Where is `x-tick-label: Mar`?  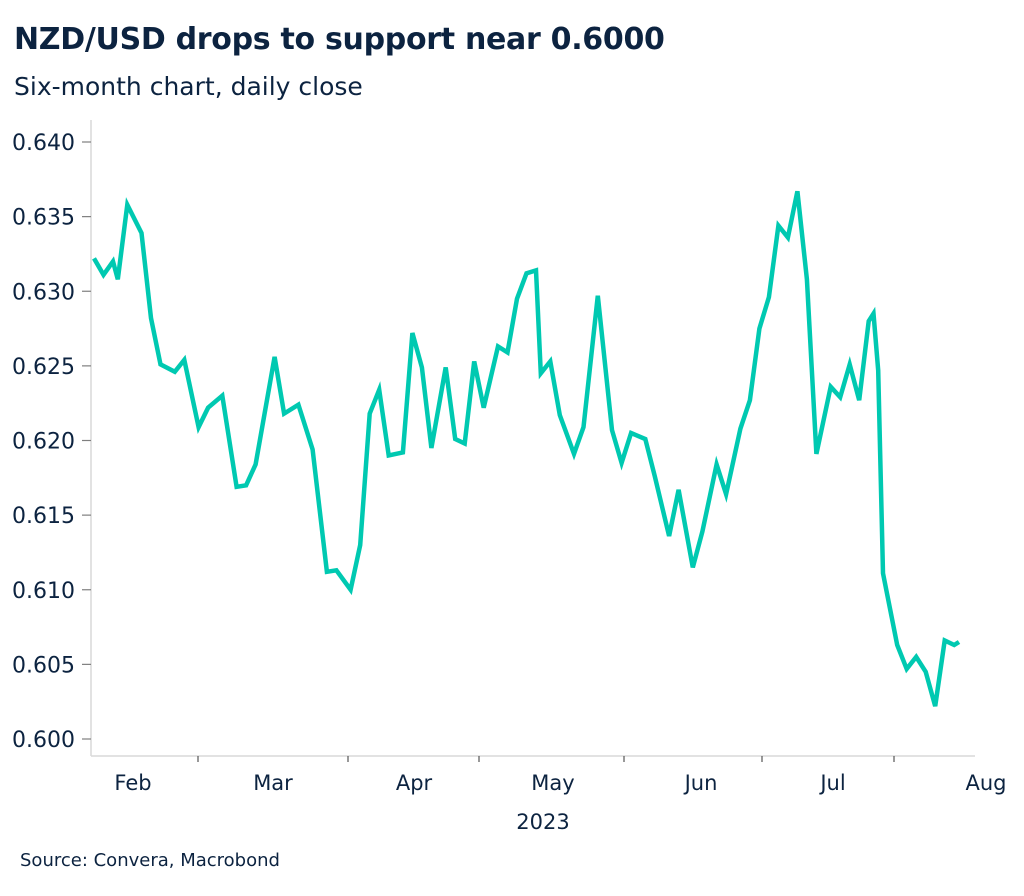 x-tick-label: Mar is located at coordinates (273, 783).